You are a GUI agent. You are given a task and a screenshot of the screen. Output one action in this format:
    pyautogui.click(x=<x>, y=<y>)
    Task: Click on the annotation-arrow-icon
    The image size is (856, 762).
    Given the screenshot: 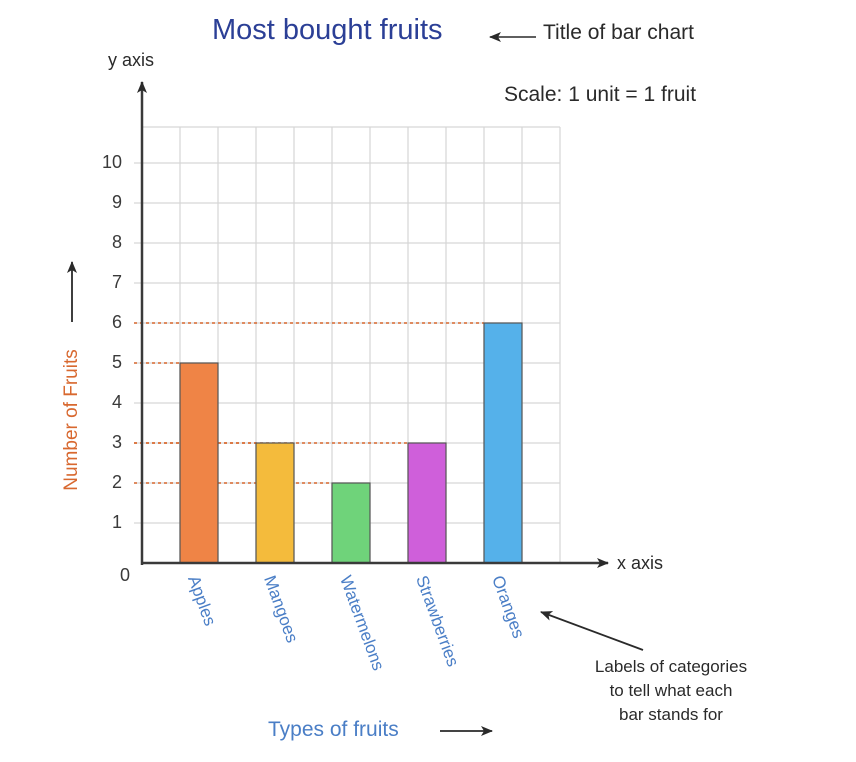 What is the action you would take?
    pyautogui.click(x=592, y=631)
    